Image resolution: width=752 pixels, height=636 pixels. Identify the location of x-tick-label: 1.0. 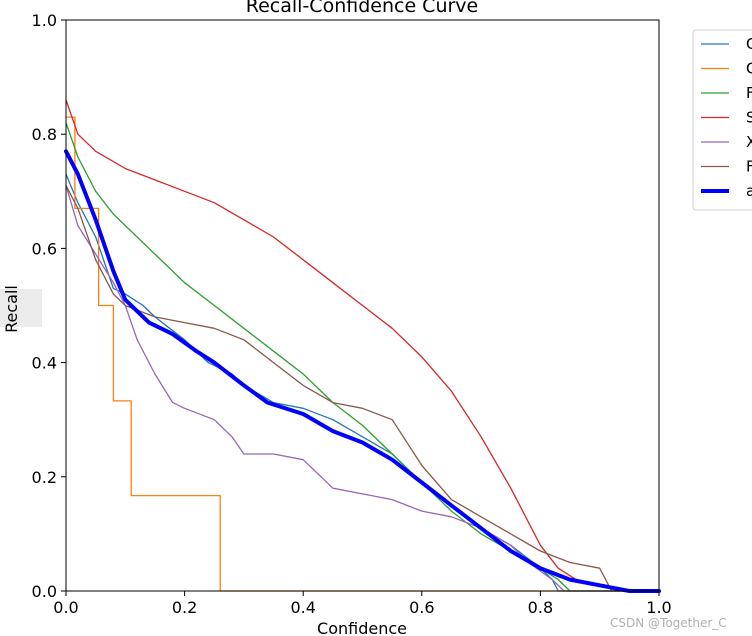
(658, 607).